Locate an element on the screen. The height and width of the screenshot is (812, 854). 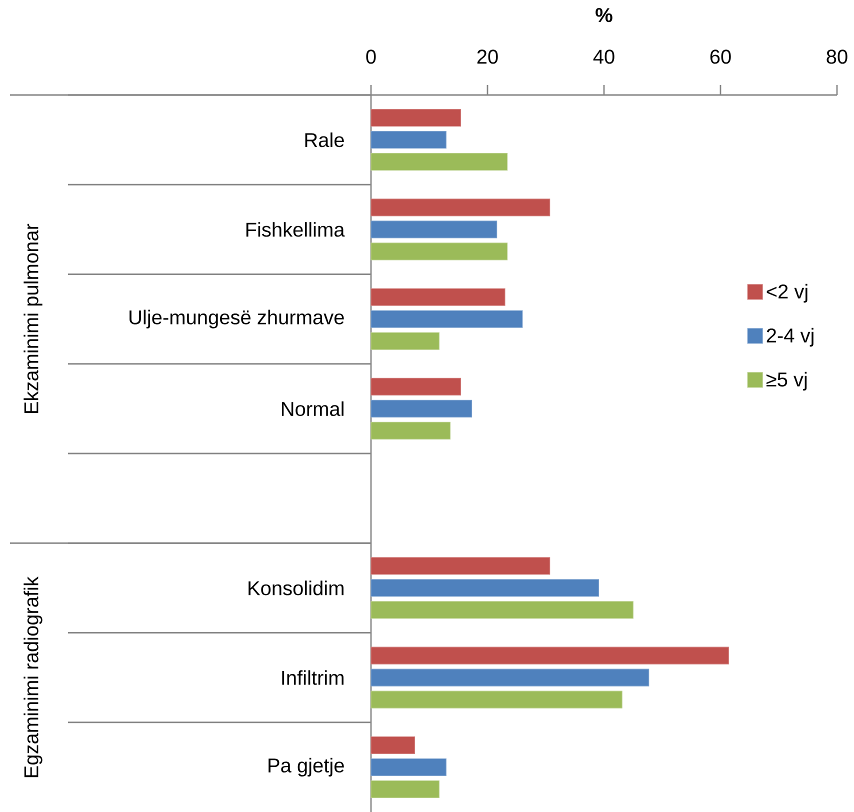
legend-label: 2-4 vj is located at coordinates (790, 337).